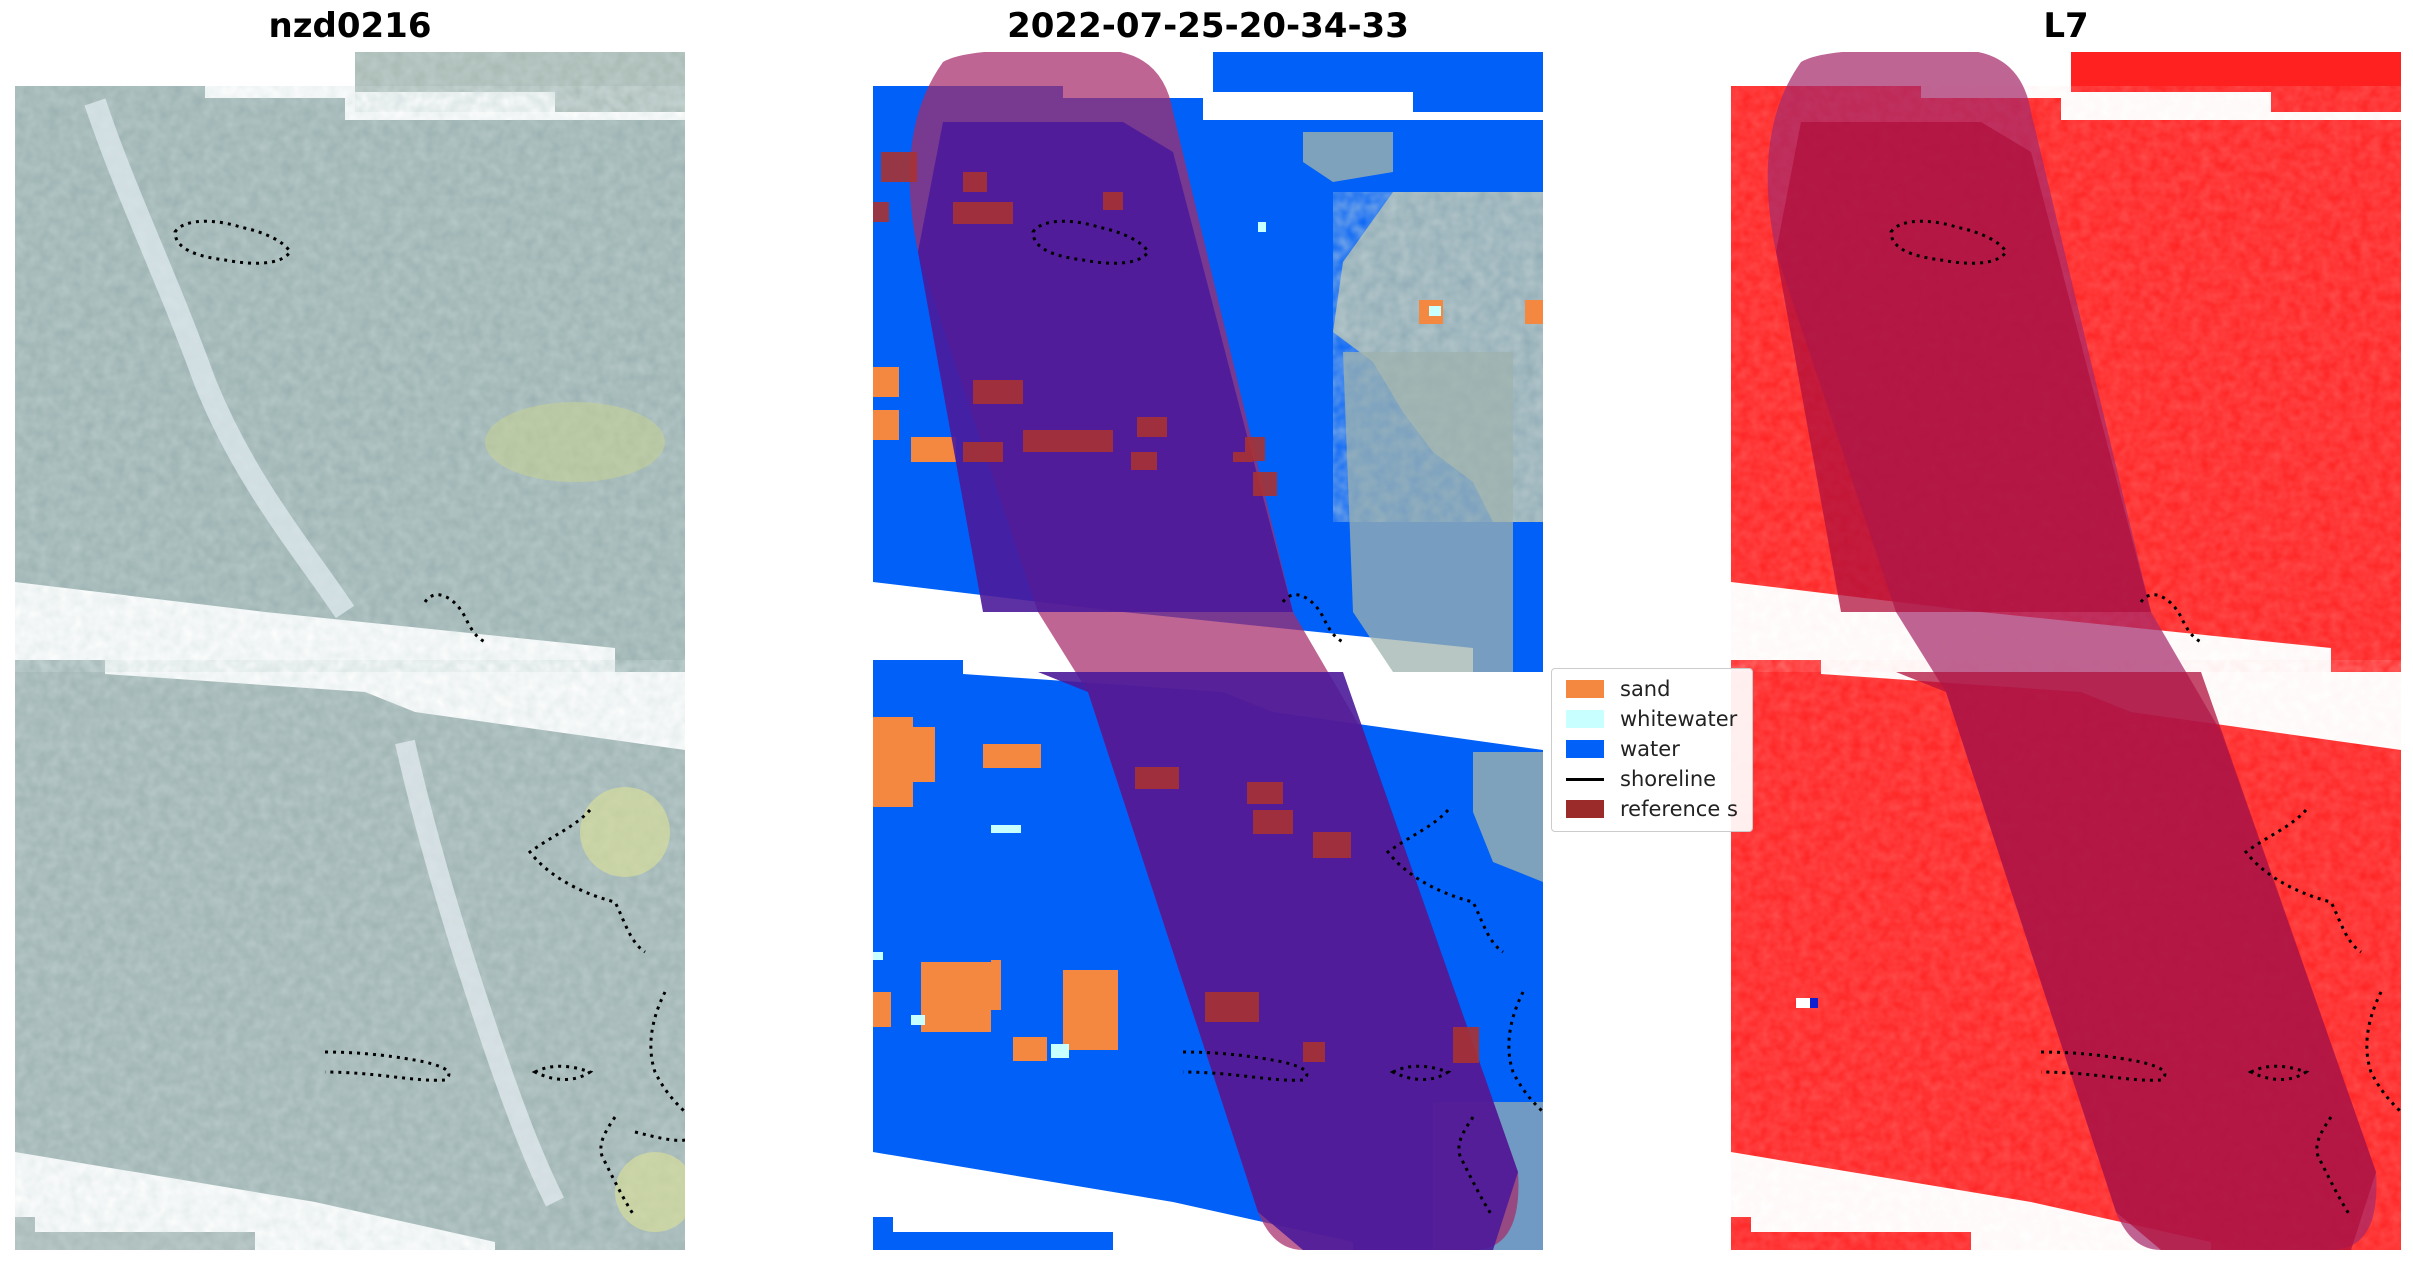 The image size is (2413, 1283). I want to click on legend-item-whitewater: whitewater, so click(1652, 719).